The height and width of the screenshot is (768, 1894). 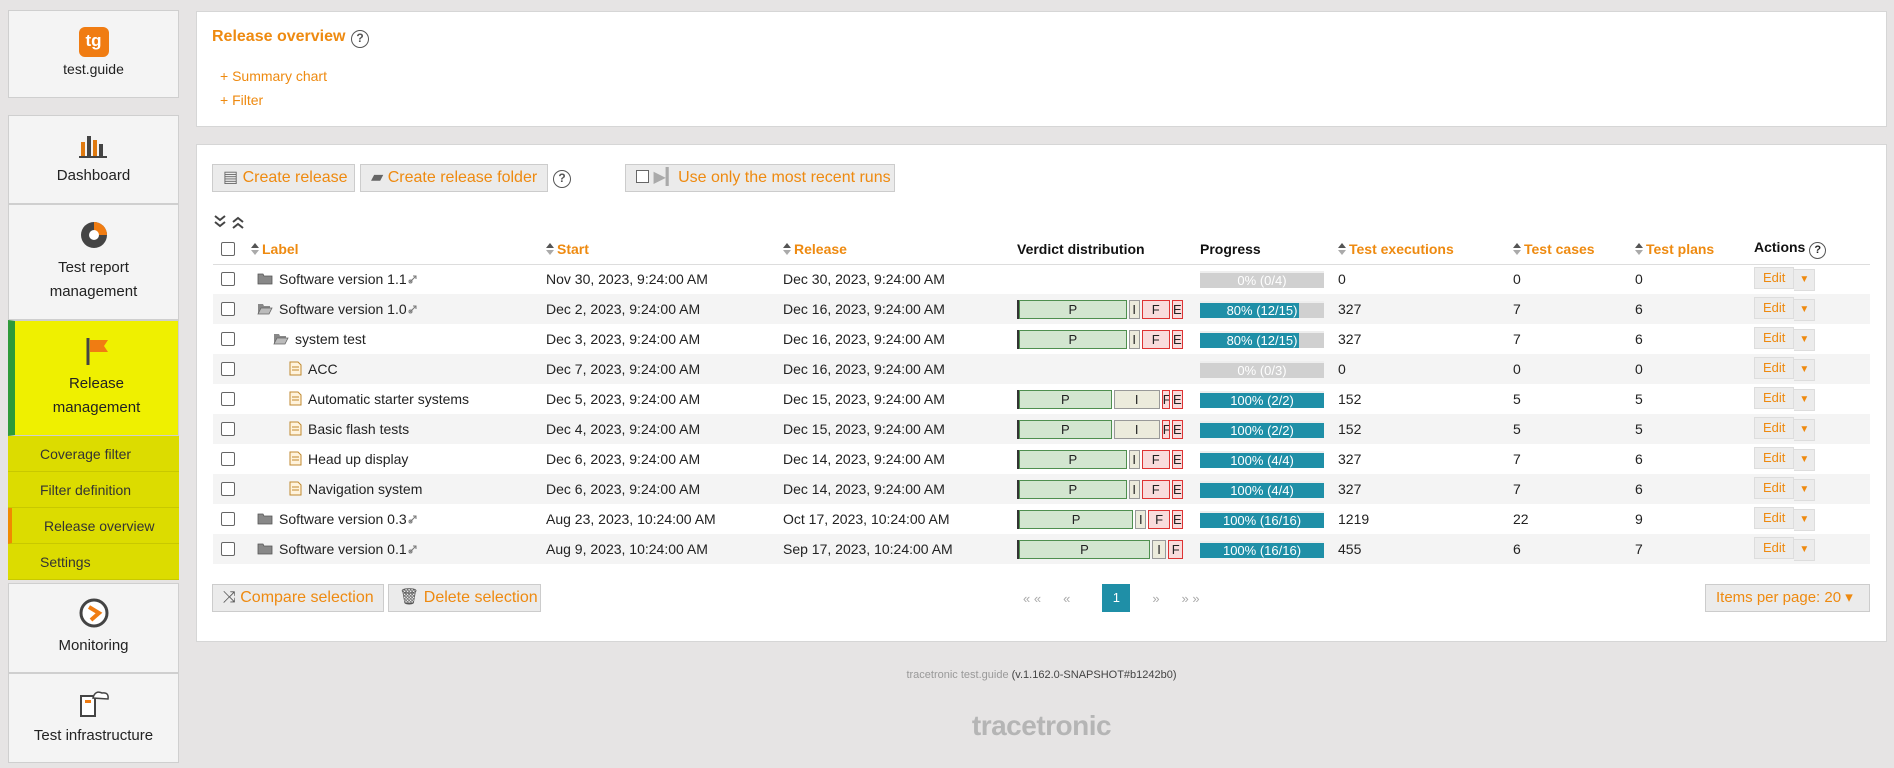 I want to click on sub-item: Release overview, so click(x=93, y=526).